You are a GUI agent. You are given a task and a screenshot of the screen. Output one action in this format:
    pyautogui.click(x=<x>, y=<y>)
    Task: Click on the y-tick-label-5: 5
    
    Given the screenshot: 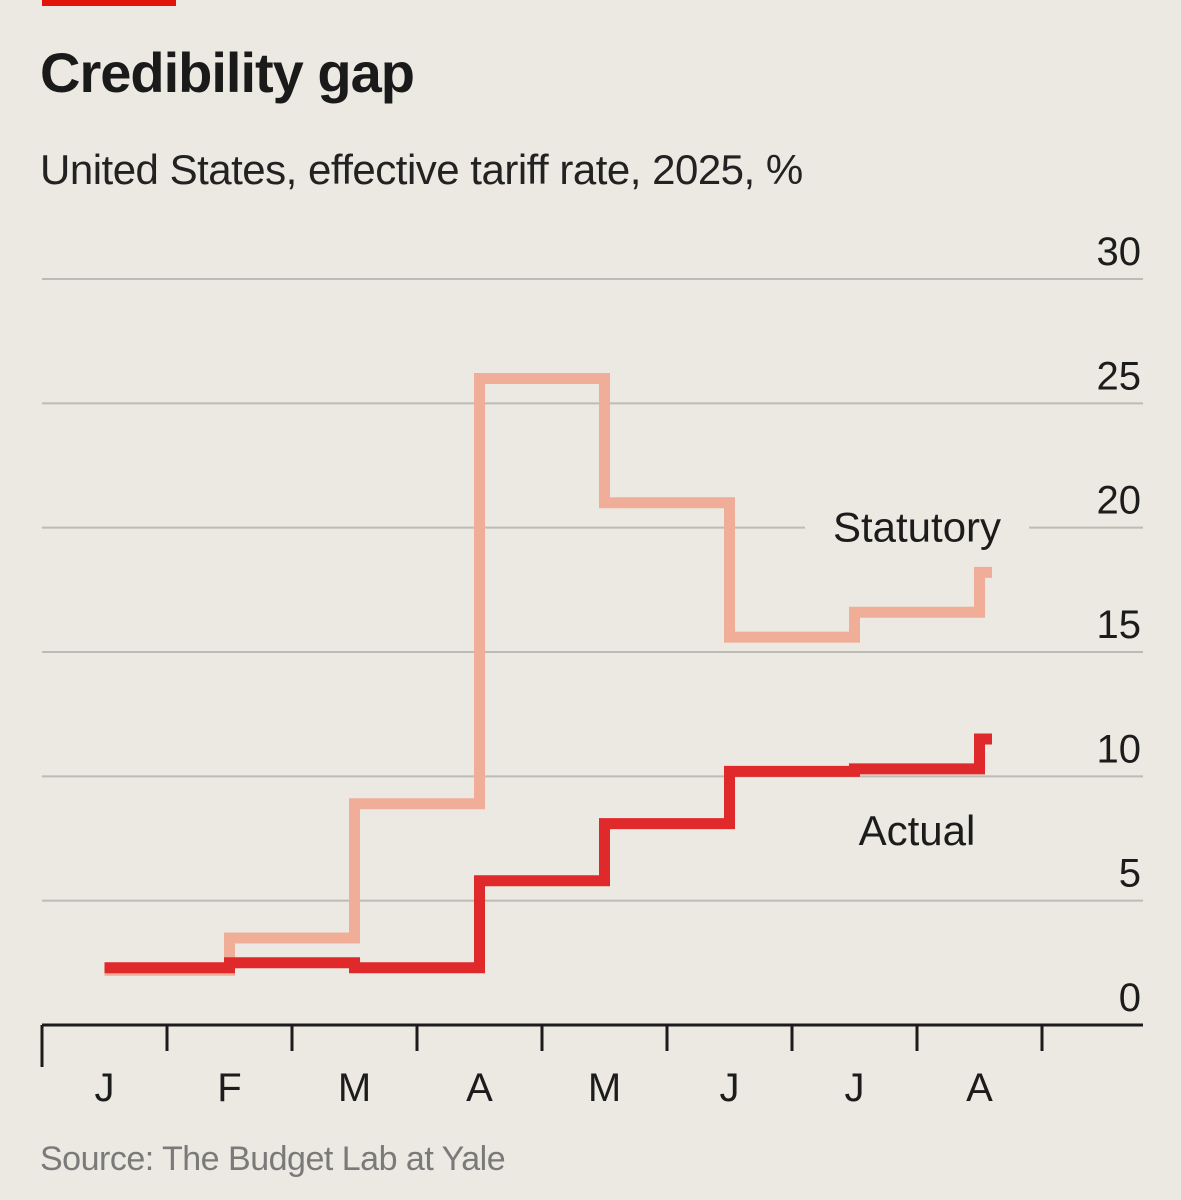 What is the action you would take?
    pyautogui.click(x=1130, y=874)
    